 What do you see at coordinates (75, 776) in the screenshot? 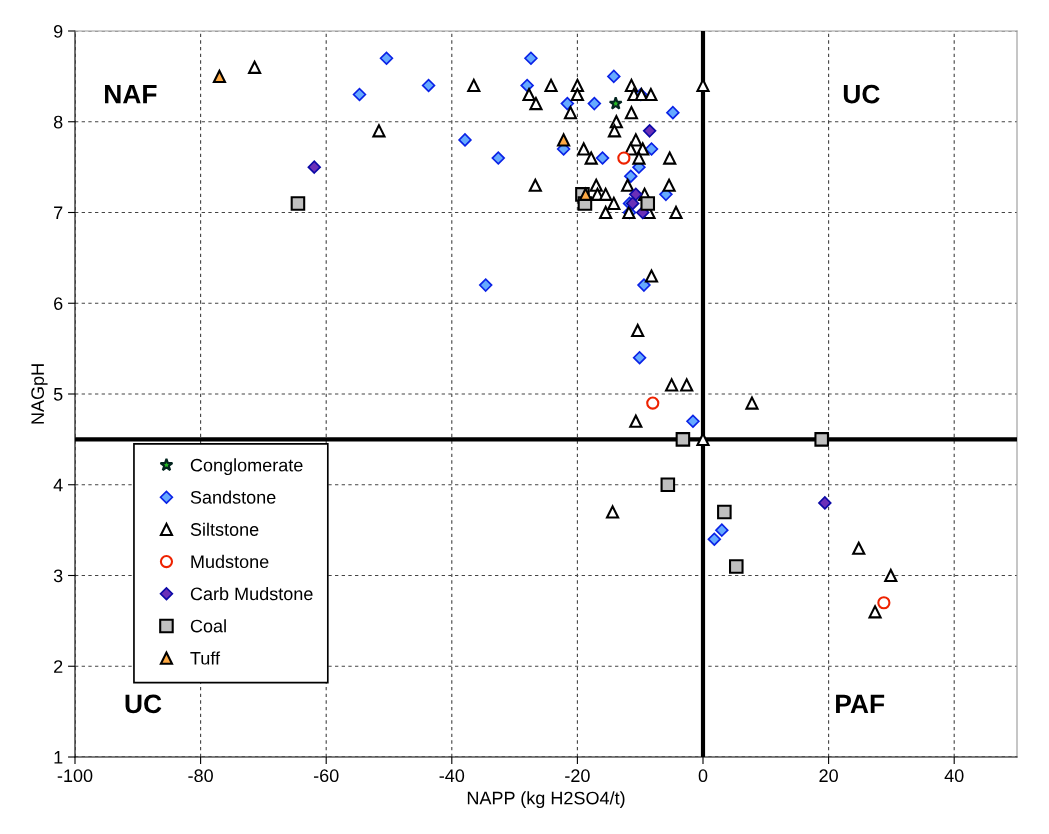
I see `x-tick-label: -100` at bounding box center [75, 776].